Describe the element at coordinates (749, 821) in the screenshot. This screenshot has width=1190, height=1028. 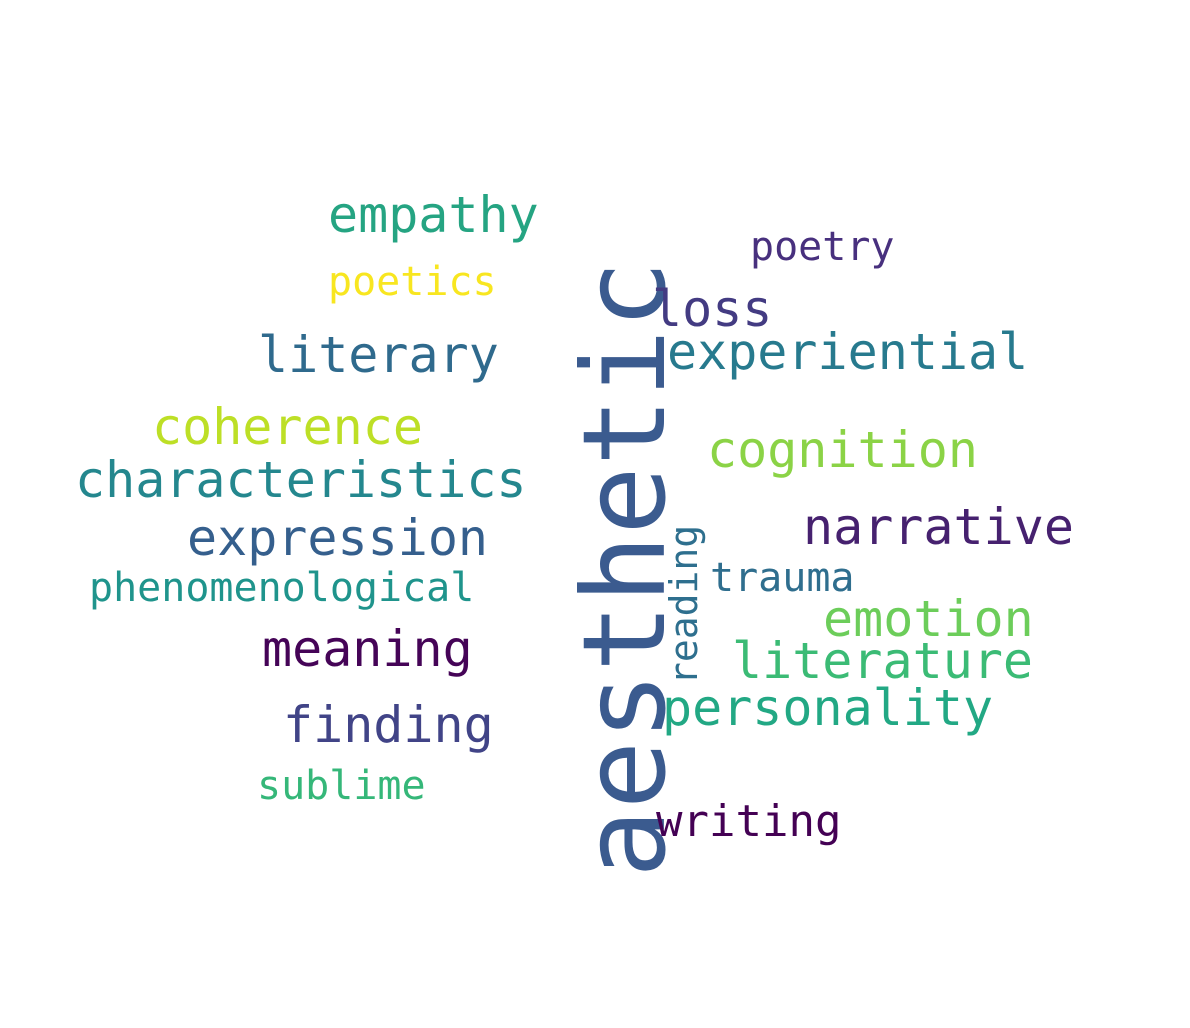
I see `word-writing: writing` at that location.